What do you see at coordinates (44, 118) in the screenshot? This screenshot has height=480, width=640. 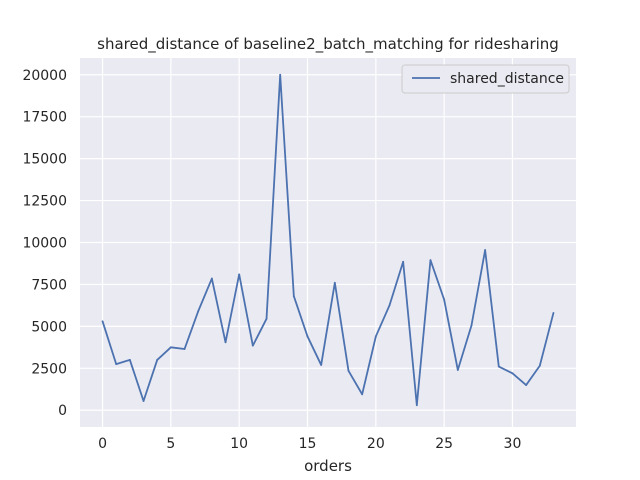 I see `y-tick-label: 17500` at bounding box center [44, 118].